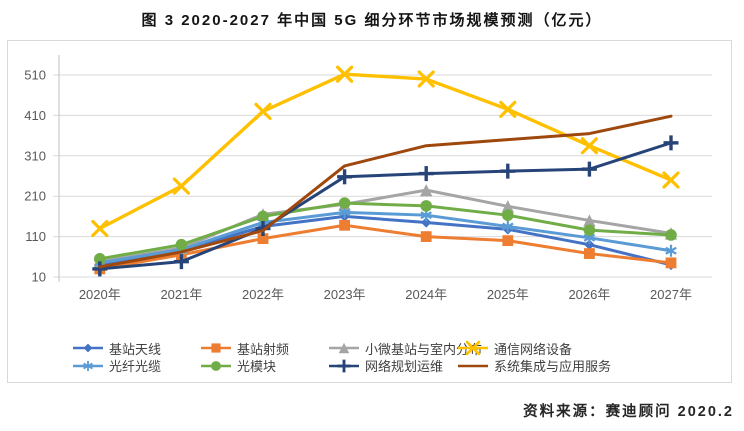  Describe the element at coordinates (35, 236) in the screenshot. I see `y-axis-tick-label: 110` at that location.